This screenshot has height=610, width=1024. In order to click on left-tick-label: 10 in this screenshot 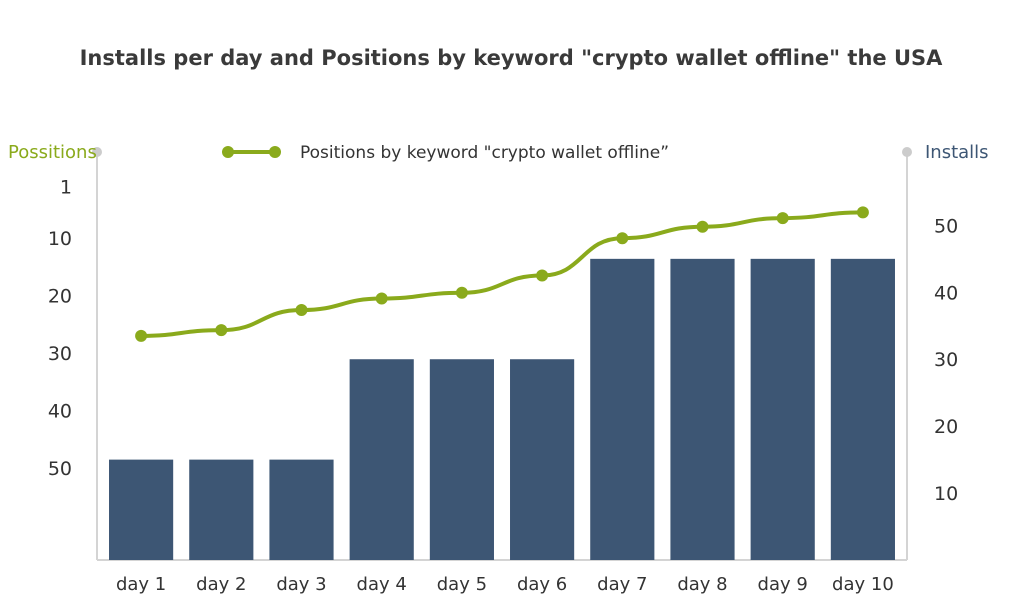, I will do `click(60, 239)`.